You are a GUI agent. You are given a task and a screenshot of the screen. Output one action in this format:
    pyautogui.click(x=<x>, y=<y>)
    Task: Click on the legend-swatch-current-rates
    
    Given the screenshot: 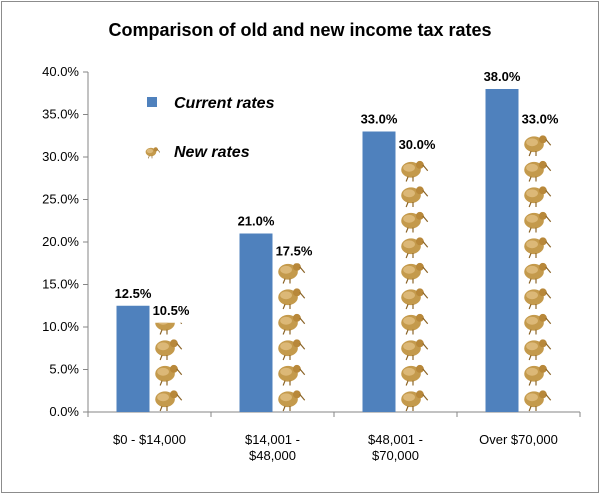 What is the action you would take?
    pyautogui.click(x=152, y=102)
    